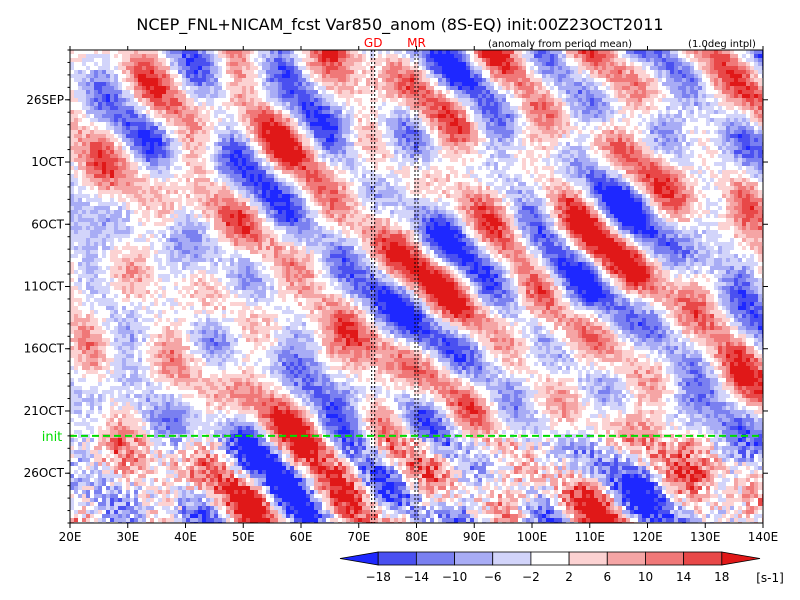 The height and width of the screenshot is (600, 800). I want to click on x-tick-label: 50E, so click(243, 537).